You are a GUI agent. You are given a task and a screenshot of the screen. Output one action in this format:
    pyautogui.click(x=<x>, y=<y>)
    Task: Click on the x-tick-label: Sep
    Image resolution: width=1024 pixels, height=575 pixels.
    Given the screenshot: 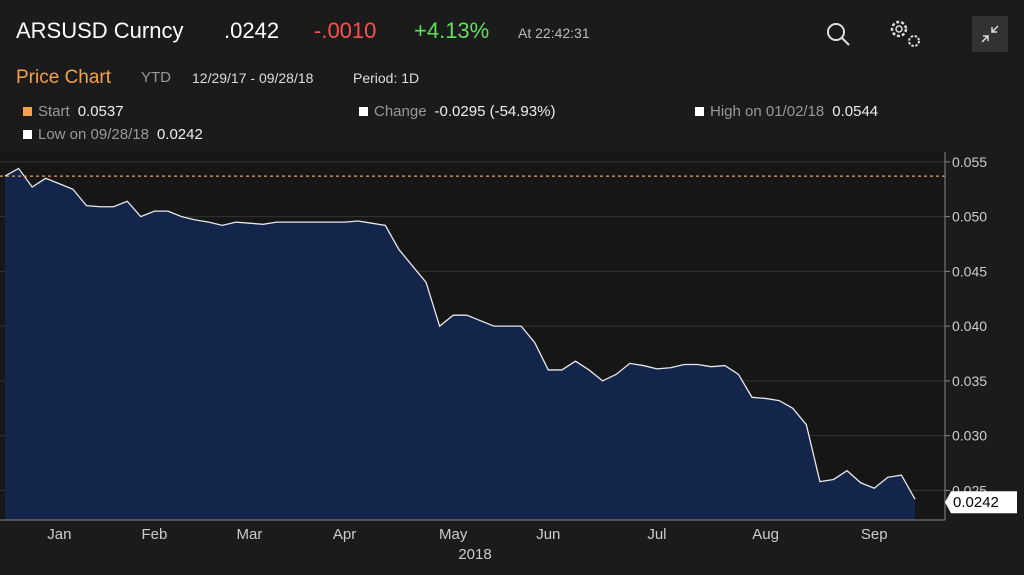 What is the action you would take?
    pyautogui.click(x=874, y=534)
    